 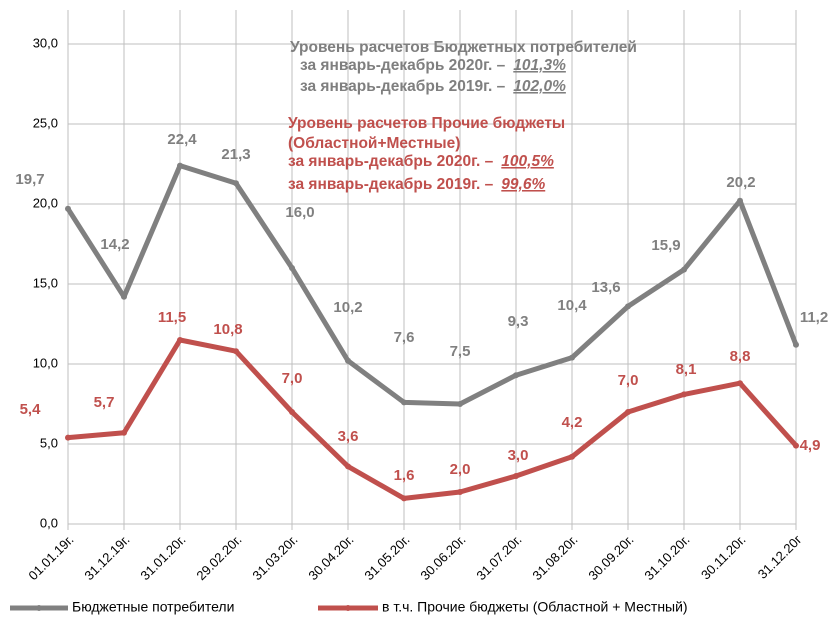 What do you see at coordinates (527, 161) in the screenshot?
I see `annotation-value: 100,5%` at bounding box center [527, 161].